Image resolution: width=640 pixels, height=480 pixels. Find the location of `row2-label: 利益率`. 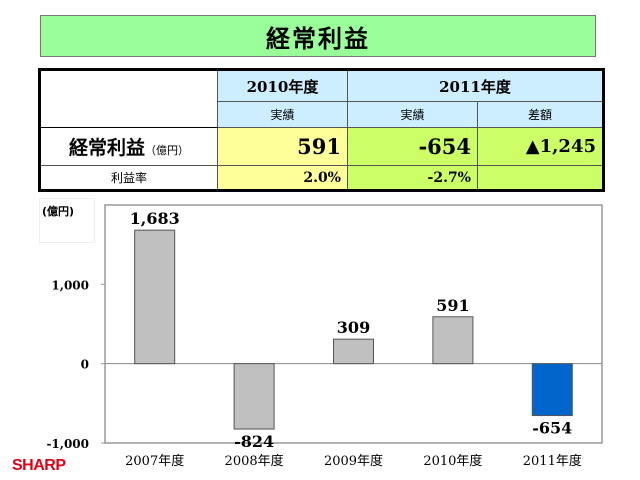

row2-label: 利益率 is located at coordinates (128, 178).